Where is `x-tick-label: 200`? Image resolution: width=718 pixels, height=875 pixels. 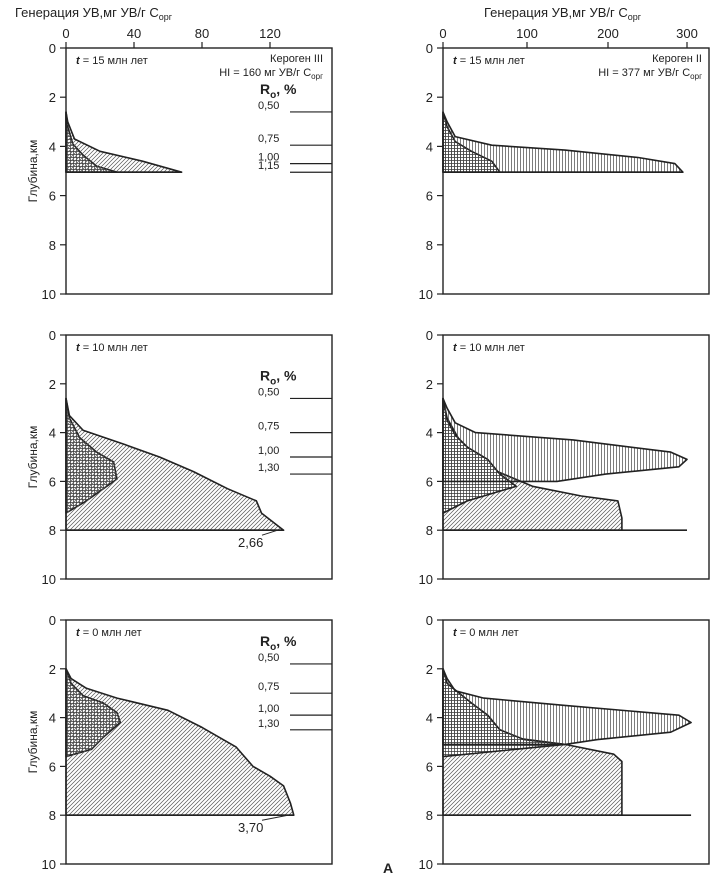
x-tick-label: 200 is located at coordinates (608, 33).